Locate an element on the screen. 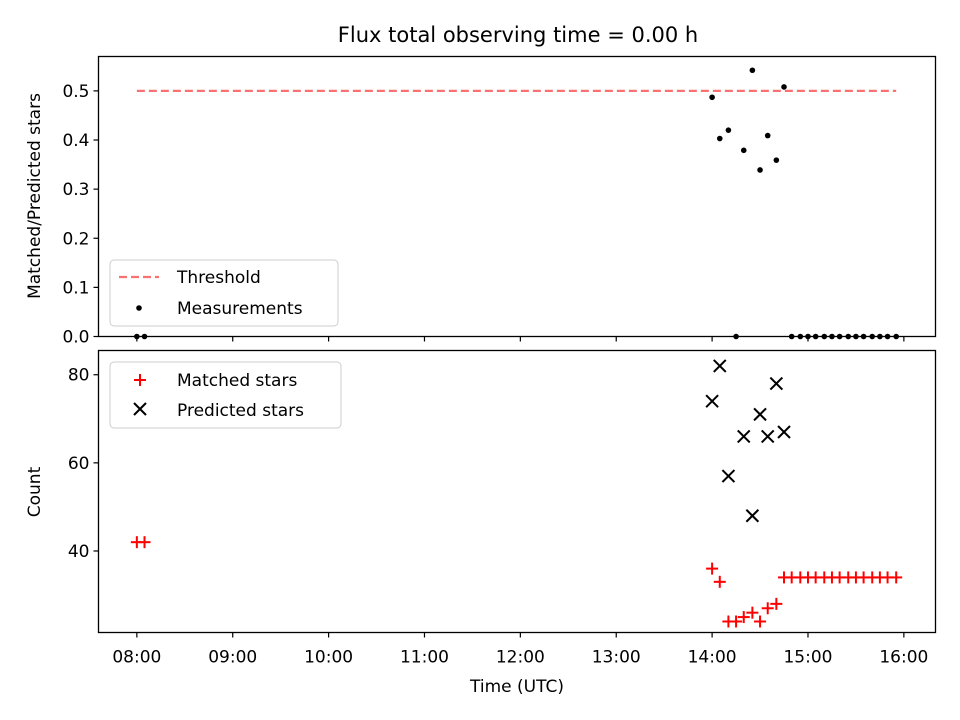  bottom-y-axis-label: Count is located at coordinates (35, 491).